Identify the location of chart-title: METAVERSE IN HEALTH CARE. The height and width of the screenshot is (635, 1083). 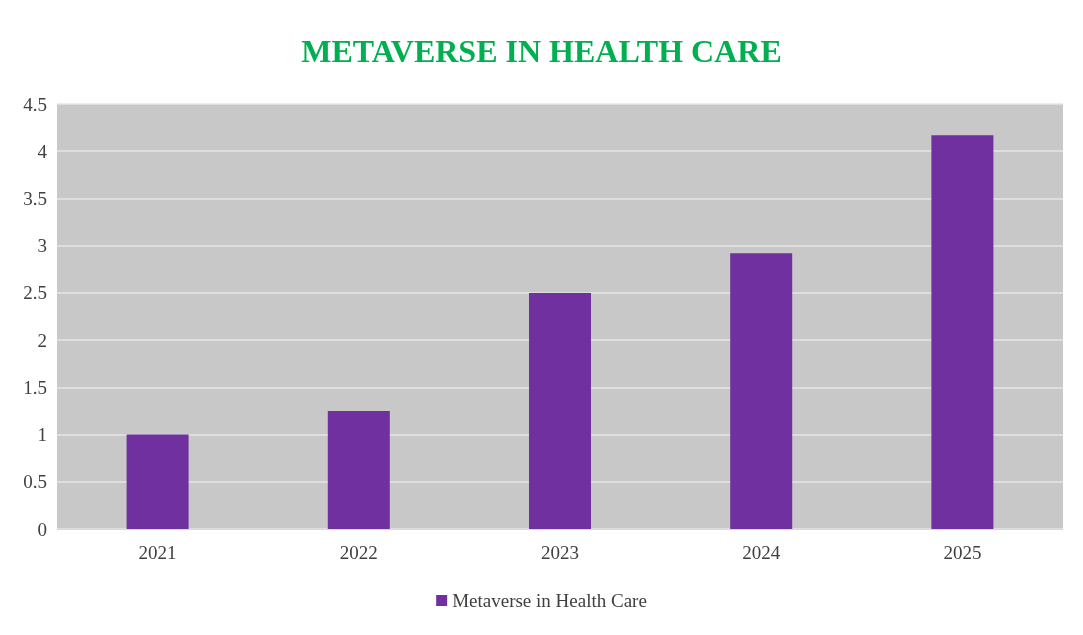
(541, 51).